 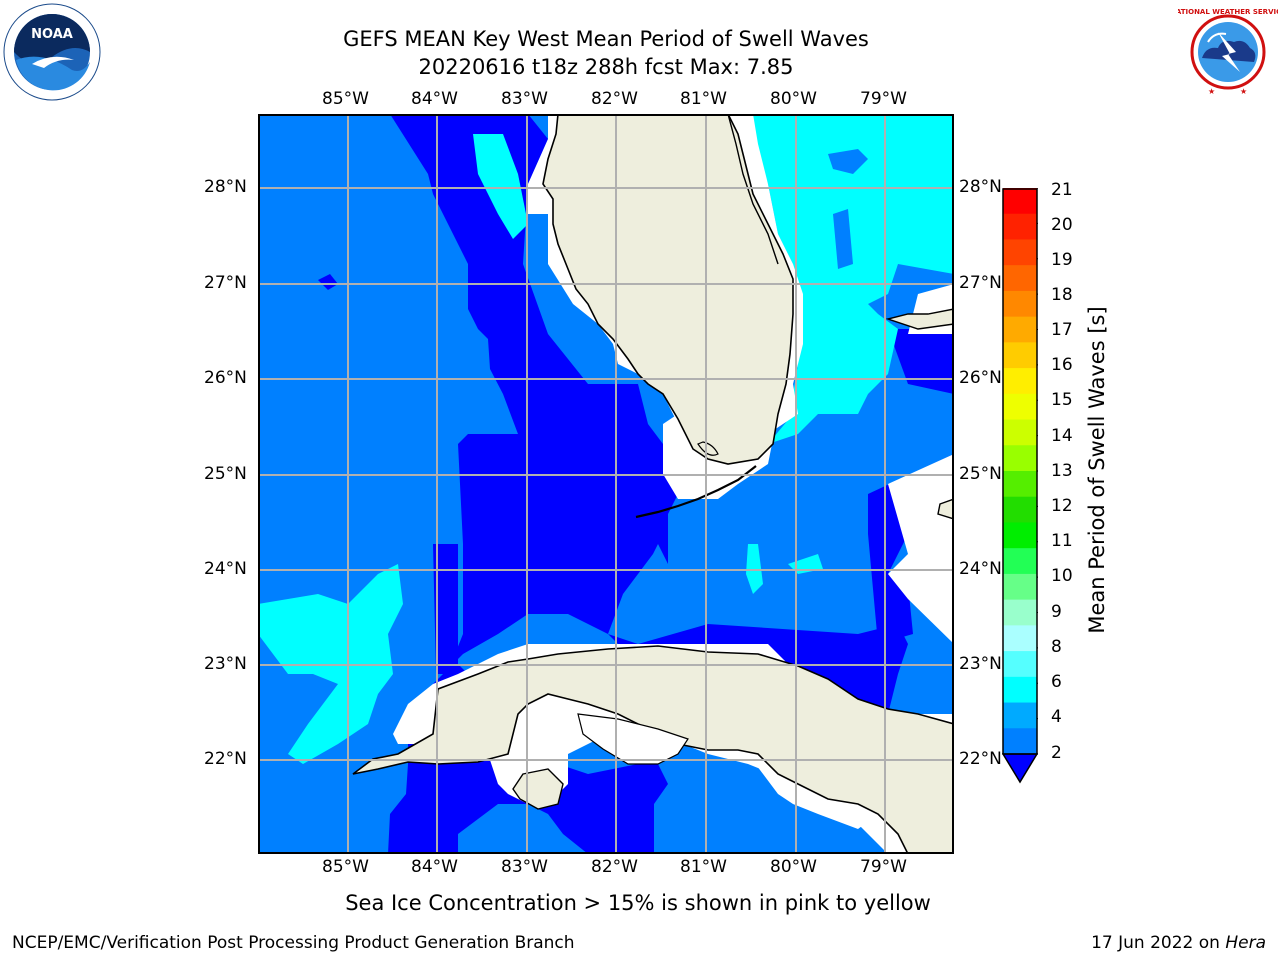 What do you see at coordinates (614, 99) in the screenshot?
I see `lon-label-top: 82°W` at bounding box center [614, 99].